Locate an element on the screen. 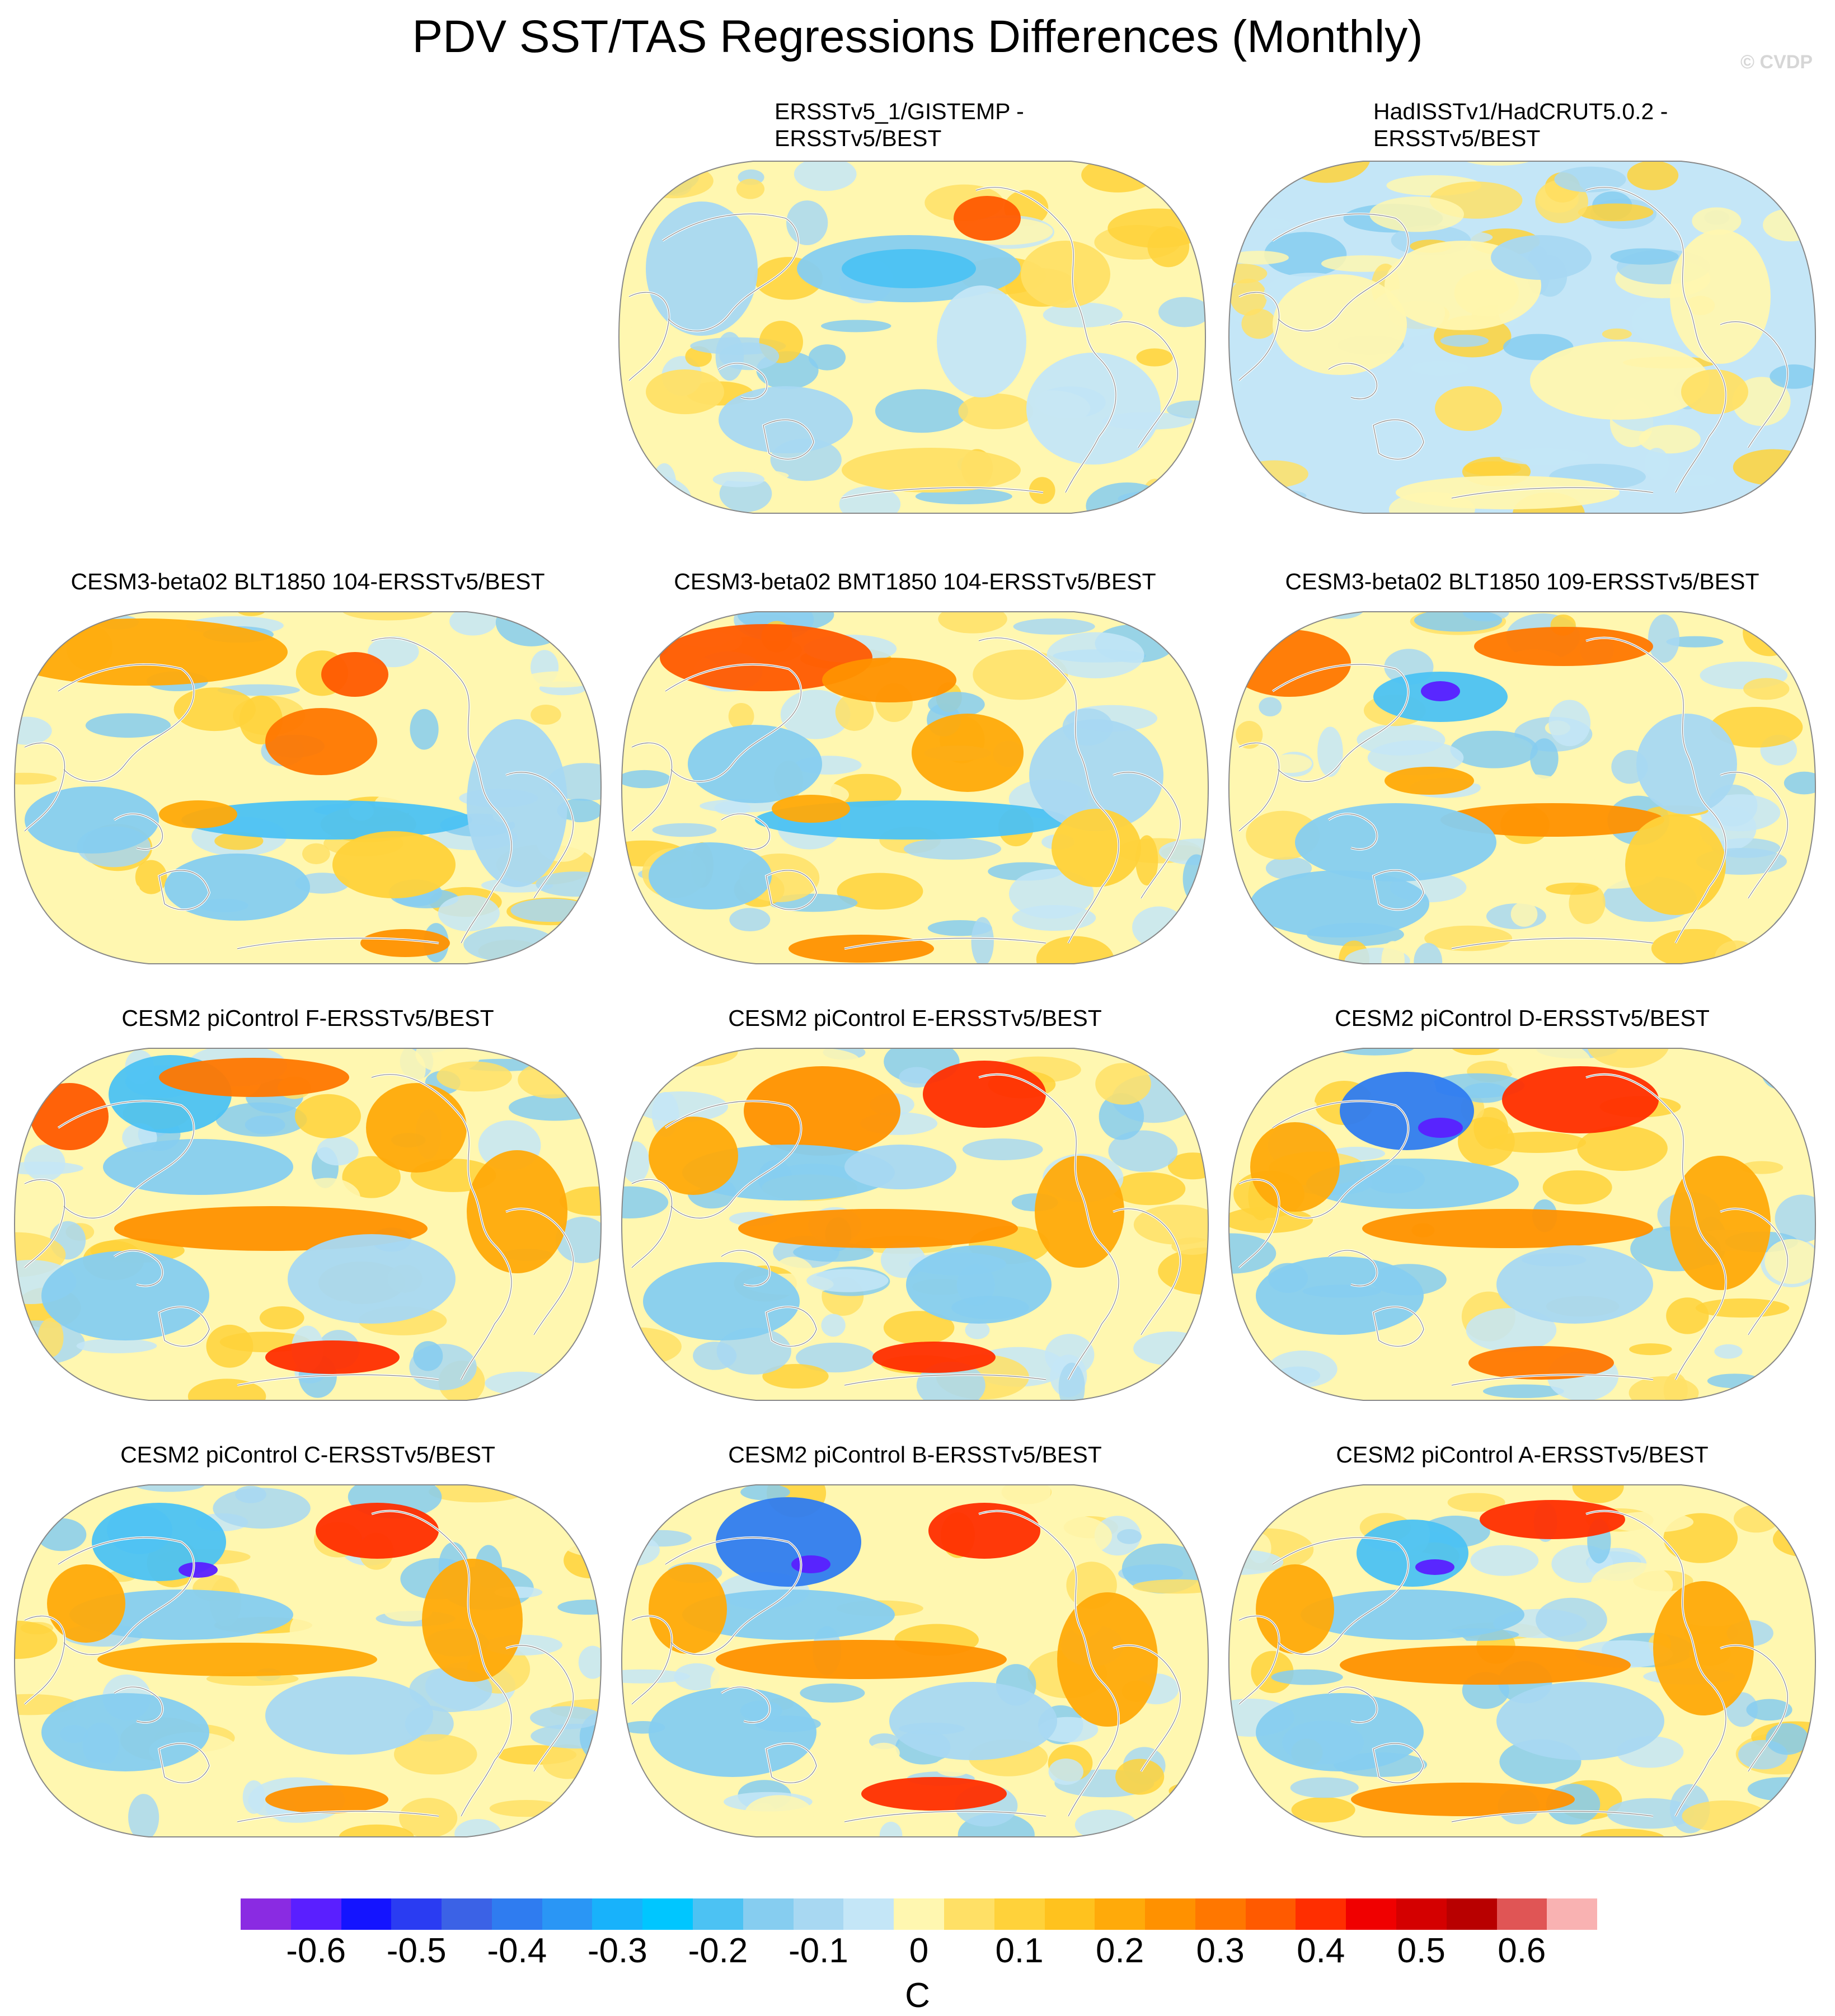 The height and width of the screenshot is (2016, 1835). colorbar-tick-label: 0 is located at coordinates (919, 1950).